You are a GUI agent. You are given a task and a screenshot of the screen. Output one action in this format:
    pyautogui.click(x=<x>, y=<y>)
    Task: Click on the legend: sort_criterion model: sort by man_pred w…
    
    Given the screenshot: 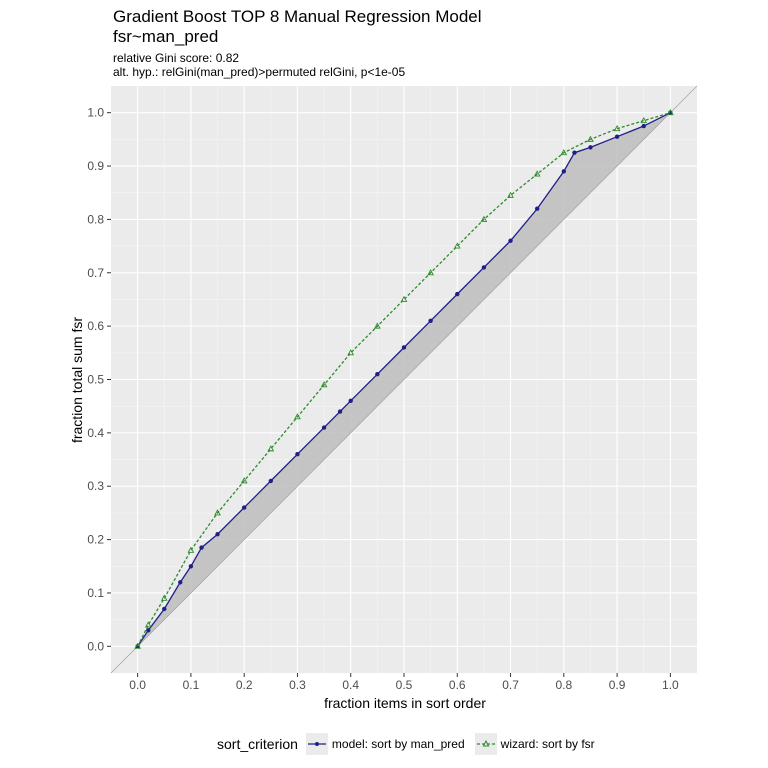 What is the action you would take?
    pyautogui.click(x=411, y=744)
    